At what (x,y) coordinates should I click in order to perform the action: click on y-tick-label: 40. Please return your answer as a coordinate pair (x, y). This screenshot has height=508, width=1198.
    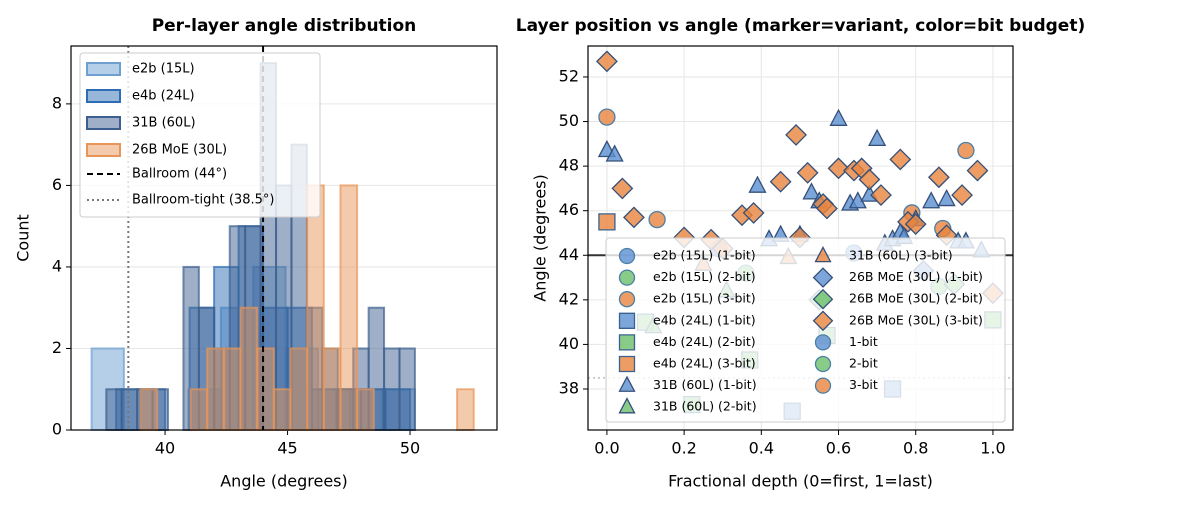
    Looking at the image, I should click on (569, 343).